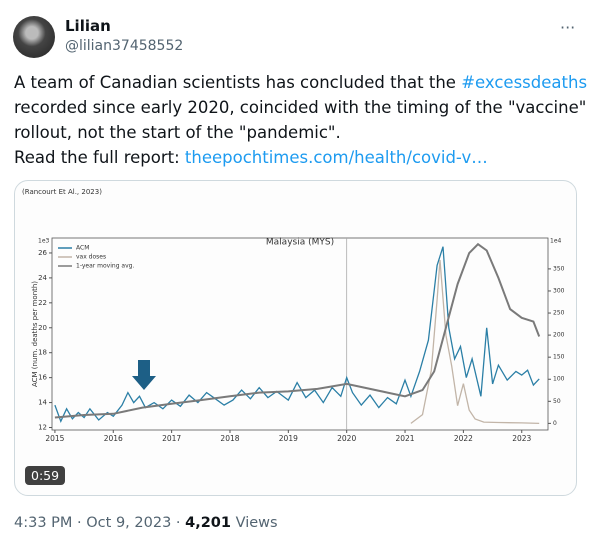 This screenshot has height=546, width=605. I want to click on y-tick-label: 20, so click(42, 328).